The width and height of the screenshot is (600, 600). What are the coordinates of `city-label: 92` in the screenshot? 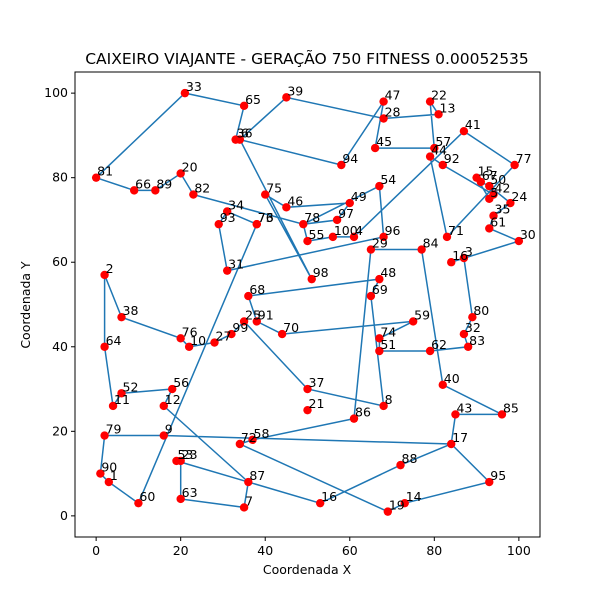 It's located at (452, 158).